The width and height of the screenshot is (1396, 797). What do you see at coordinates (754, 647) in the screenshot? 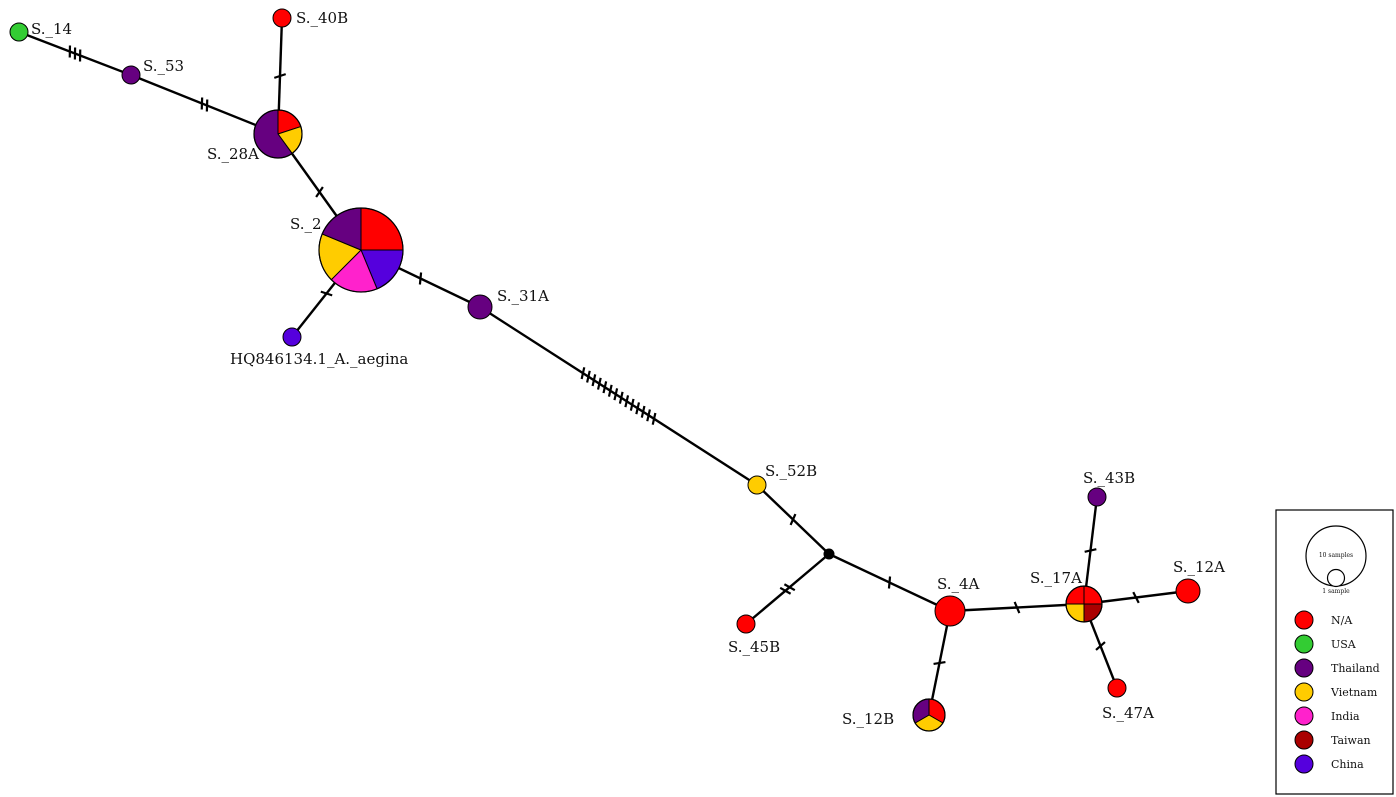
I see `haplotype-label: S._45B` at bounding box center [754, 647].